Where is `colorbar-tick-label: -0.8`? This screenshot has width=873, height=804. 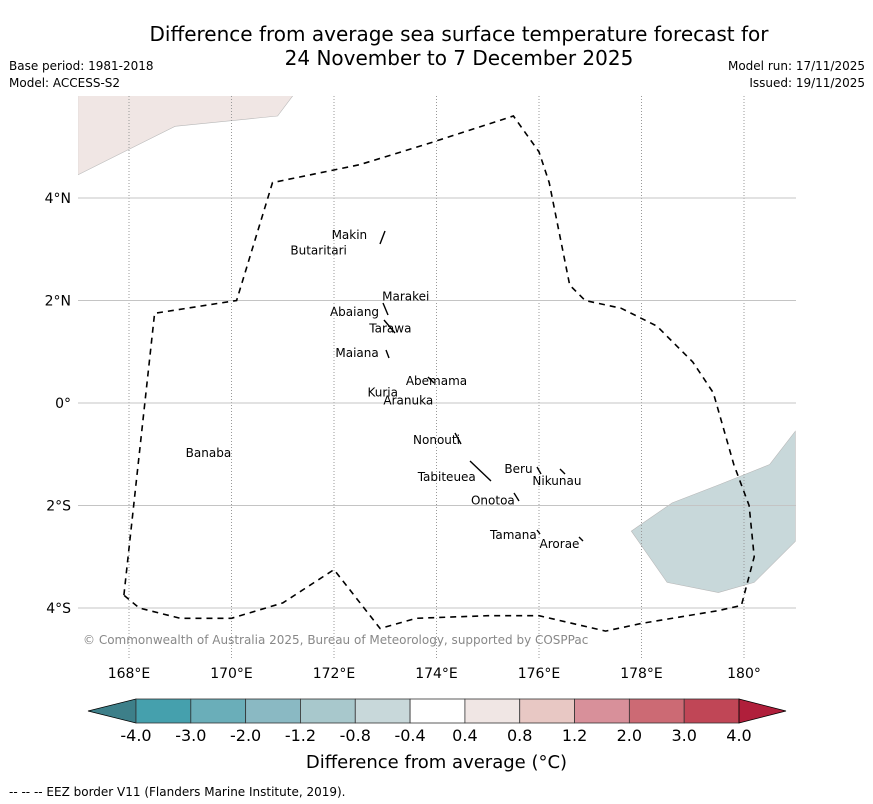
colorbar-tick-label: -0.8 is located at coordinates (355, 735).